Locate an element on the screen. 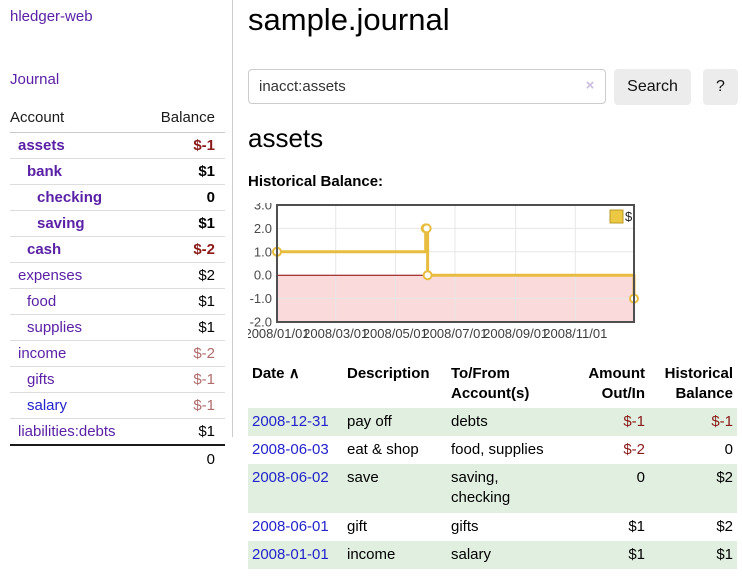  transaction-balance: 0 is located at coordinates (728, 449).